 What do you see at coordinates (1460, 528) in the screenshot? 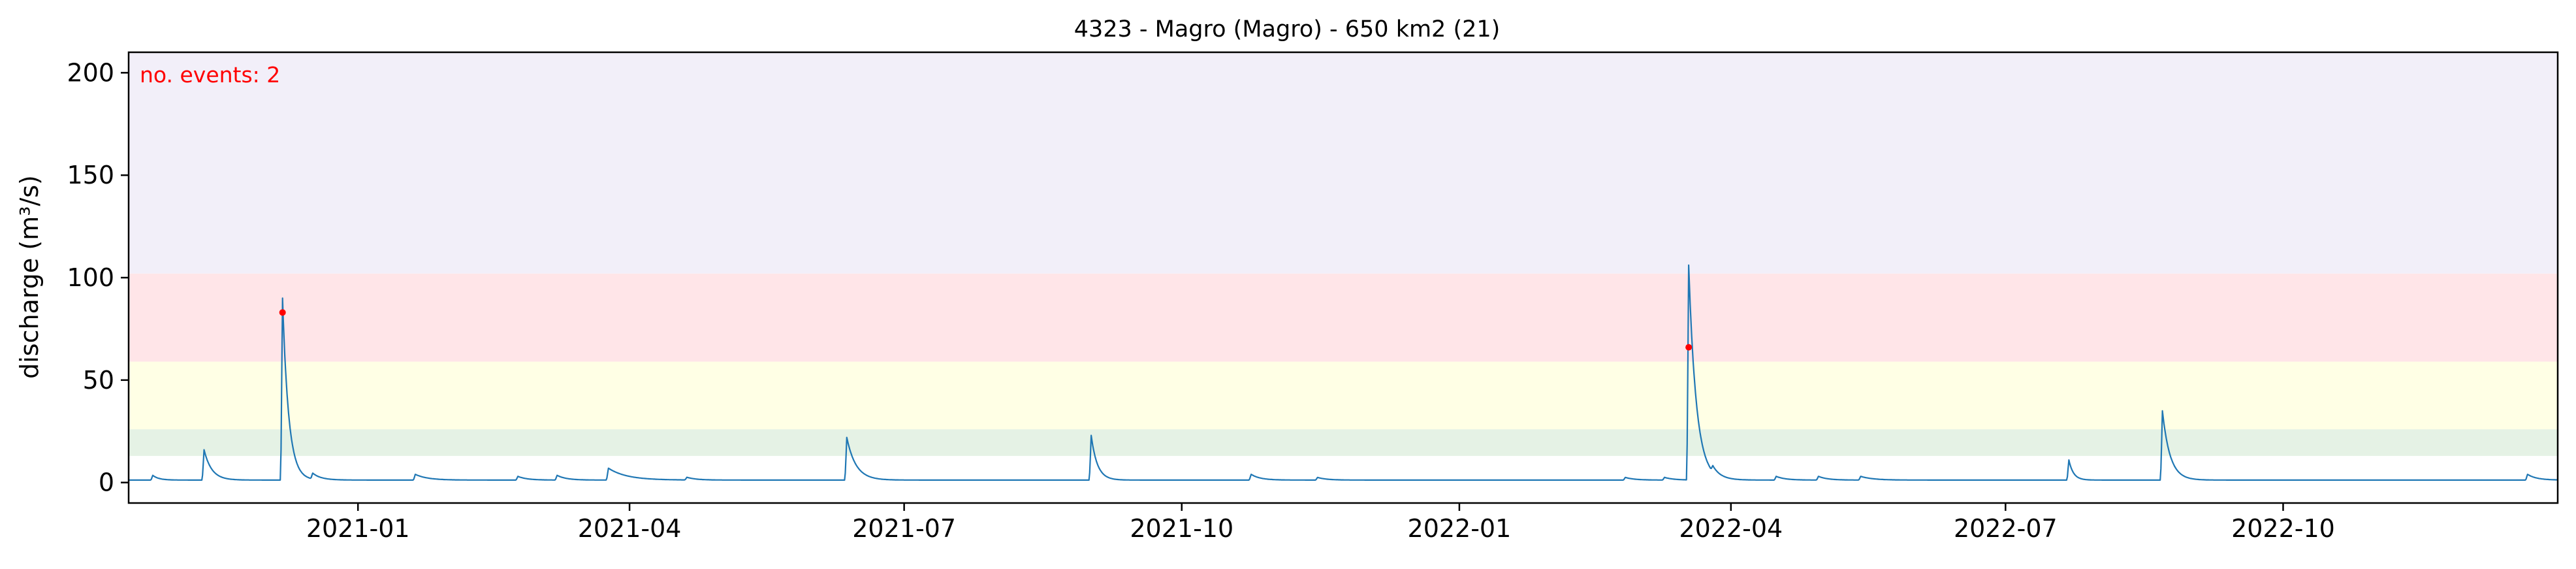
I see `x-tick-label: 2022-01` at bounding box center [1460, 528].